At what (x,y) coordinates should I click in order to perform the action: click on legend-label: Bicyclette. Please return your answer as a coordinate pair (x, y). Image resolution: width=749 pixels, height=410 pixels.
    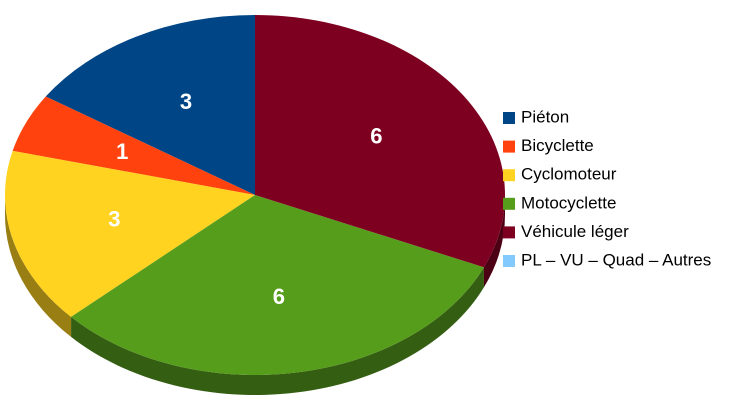
    Looking at the image, I should click on (557, 145).